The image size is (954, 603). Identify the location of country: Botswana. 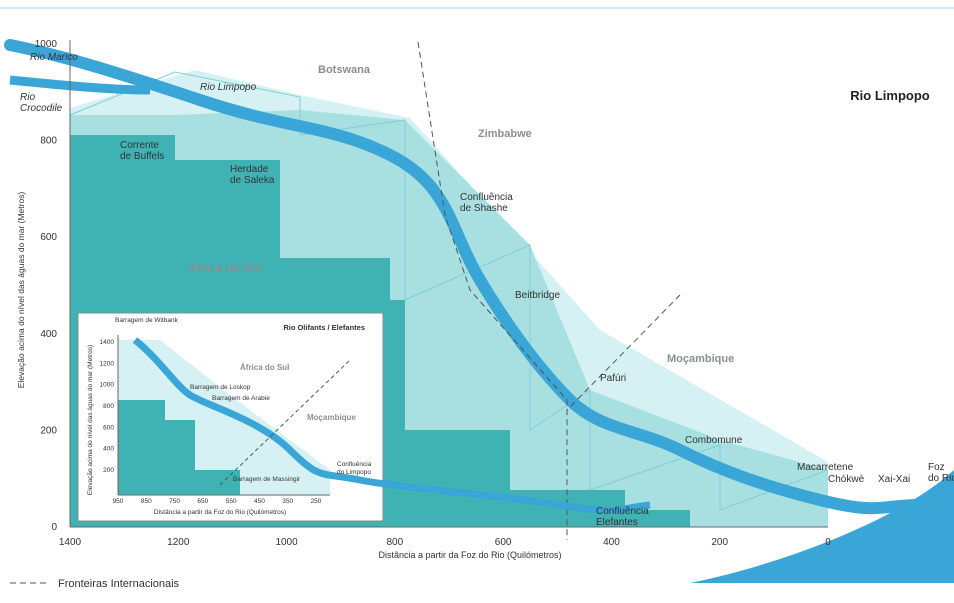
(344, 70).